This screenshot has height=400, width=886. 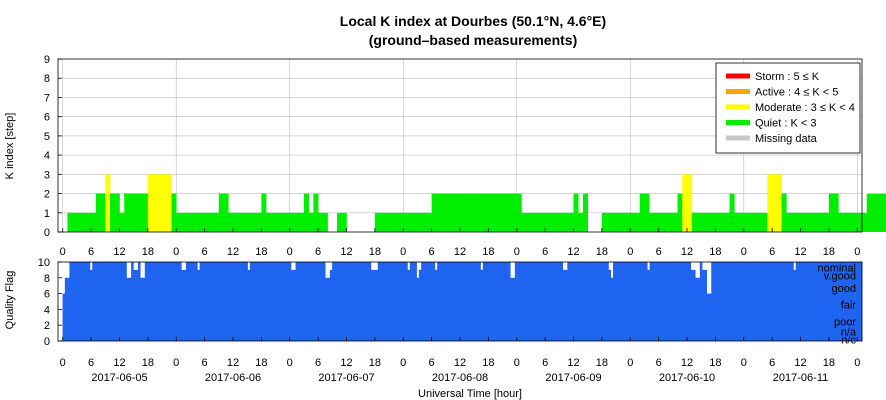 I want to click on q-x-tick-label: 6, so click(x=432, y=363).